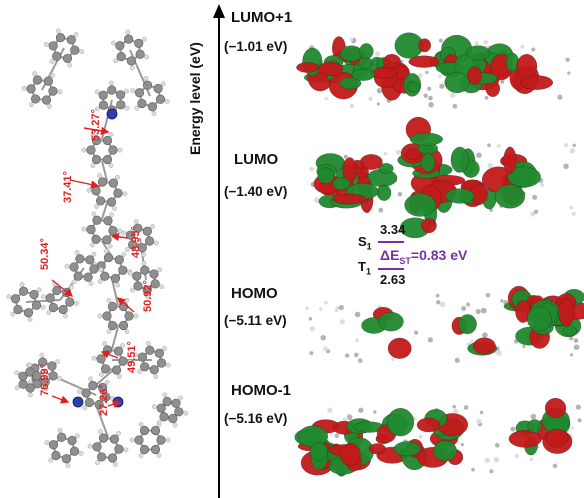  Describe the element at coordinates (261, 390) in the screenshot. I see `orbital-name: HOMO-1` at that location.